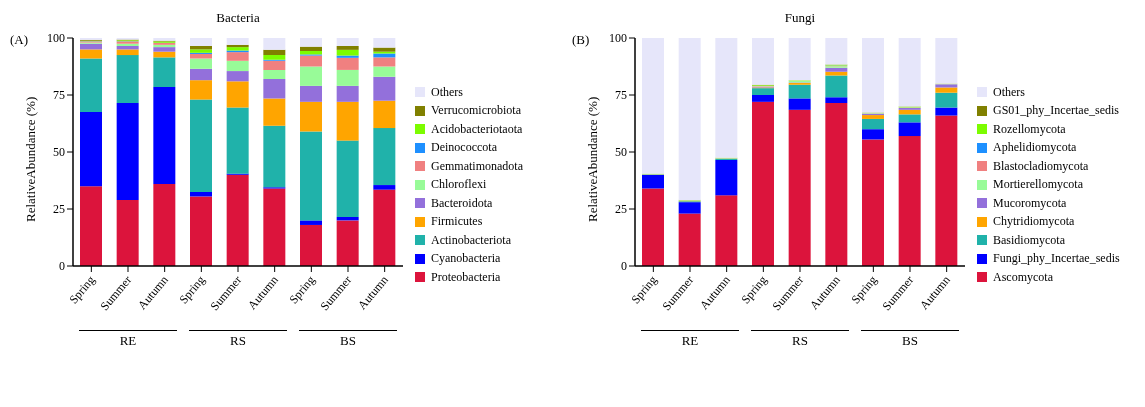 This screenshot has width=1145, height=407. I want to click on legend-label: Deinococcota, so click(464, 148).